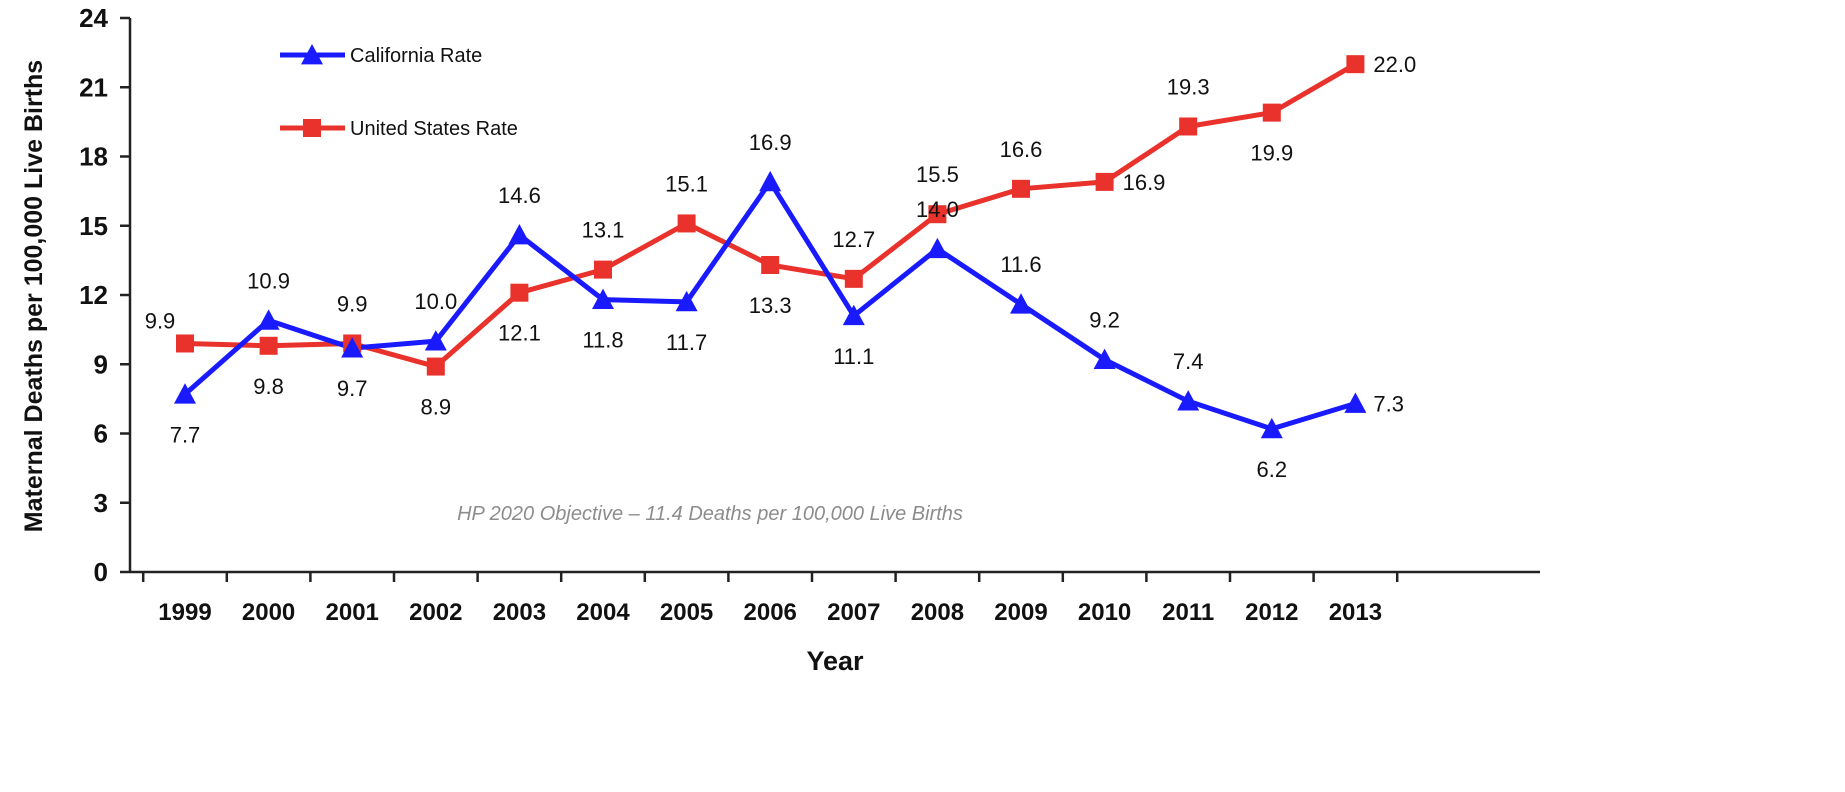  Describe the element at coordinates (519, 195) in the screenshot. I see `data-label-california: 14.6` at that location.